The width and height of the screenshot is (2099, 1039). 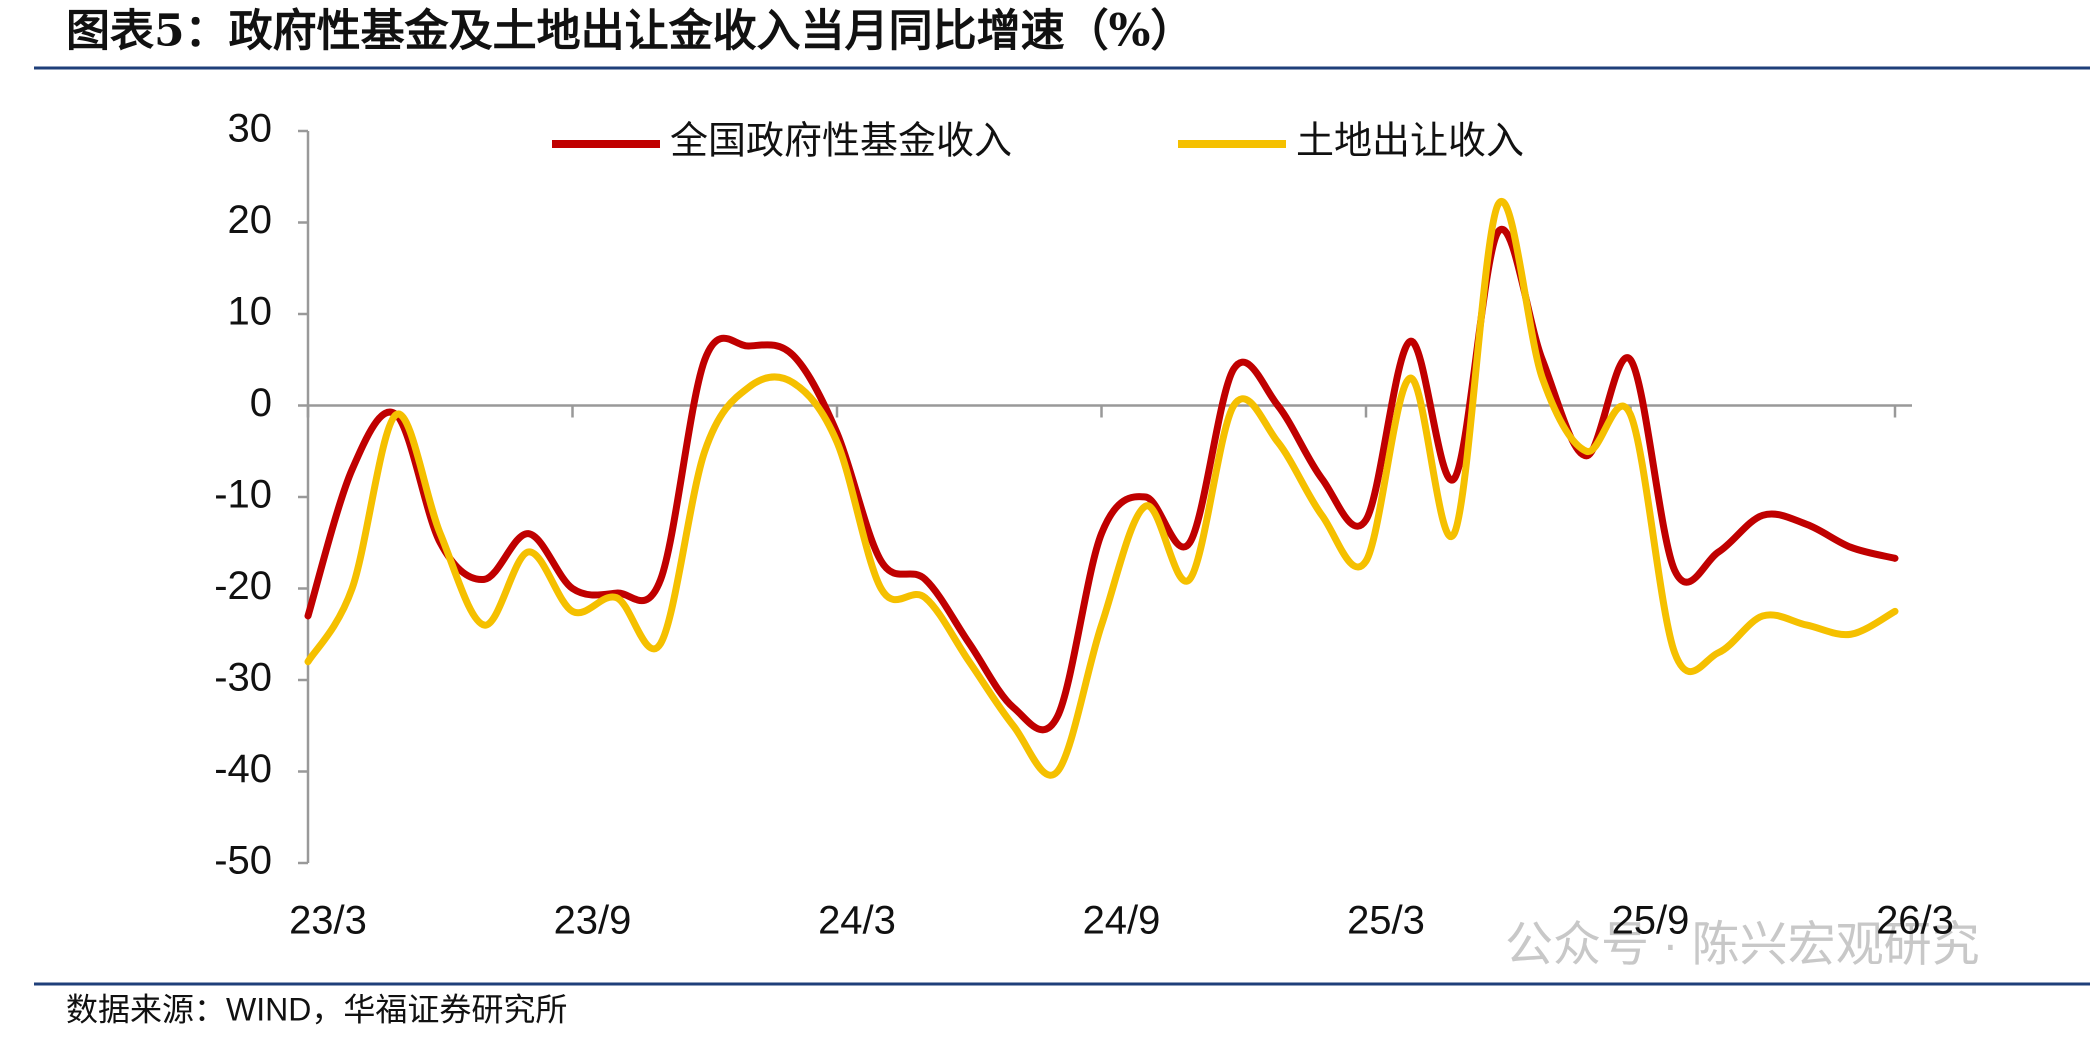 I want to click on y-tick-label: -10, so click(x=243, y=495).